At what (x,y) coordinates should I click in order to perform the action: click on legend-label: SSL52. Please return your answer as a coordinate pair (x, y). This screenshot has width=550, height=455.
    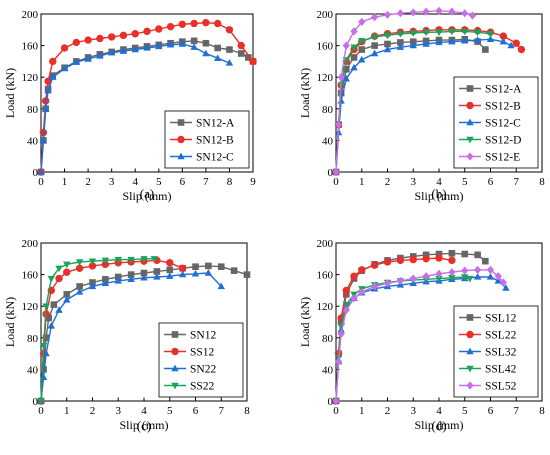
    Looking at the image, I should click on (501, 387).